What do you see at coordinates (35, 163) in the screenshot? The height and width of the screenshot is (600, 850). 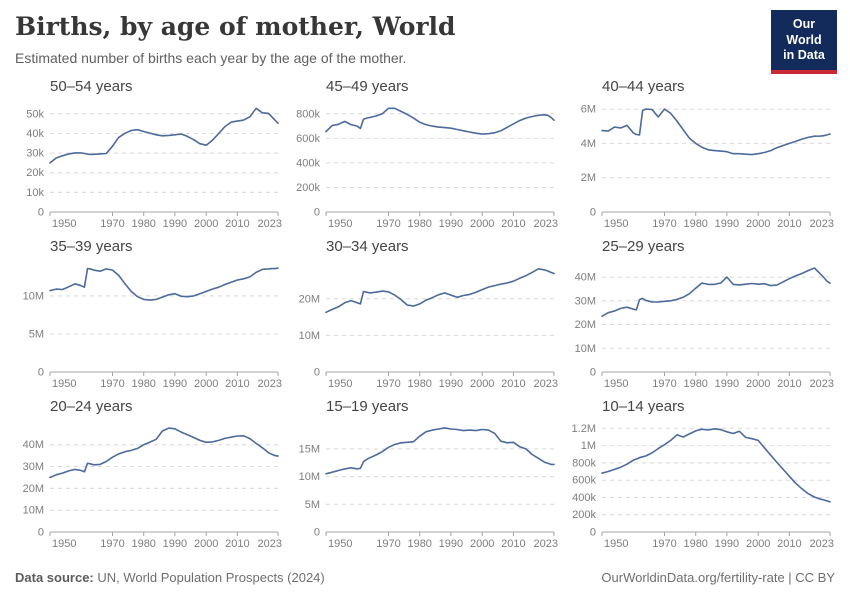 I see `y-tick-labels: 0 10k 20k 30k 40k 50k` at bounding box center [35, 163].